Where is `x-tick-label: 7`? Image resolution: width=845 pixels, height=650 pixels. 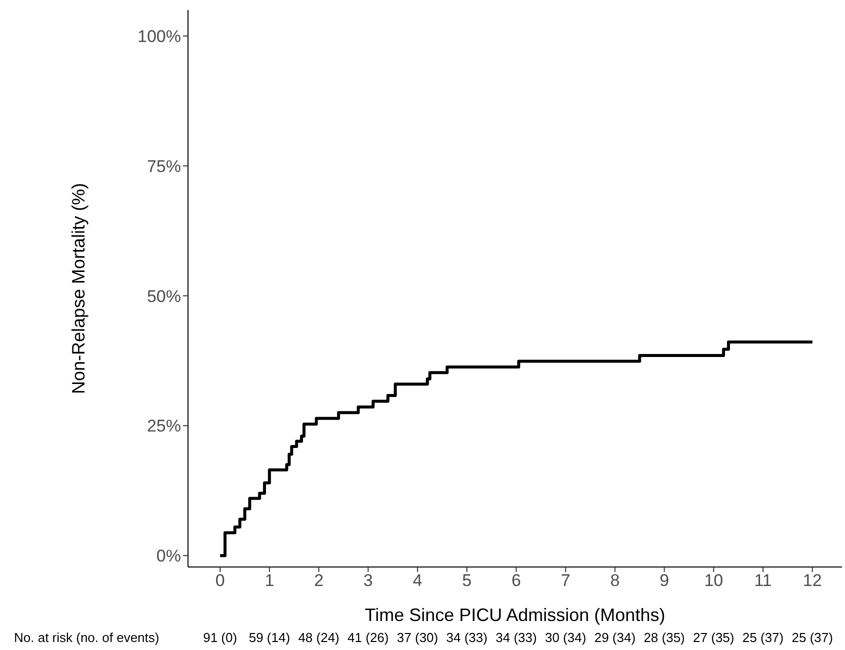 x-tick-label: 7 is located at coordinates (565, 580).